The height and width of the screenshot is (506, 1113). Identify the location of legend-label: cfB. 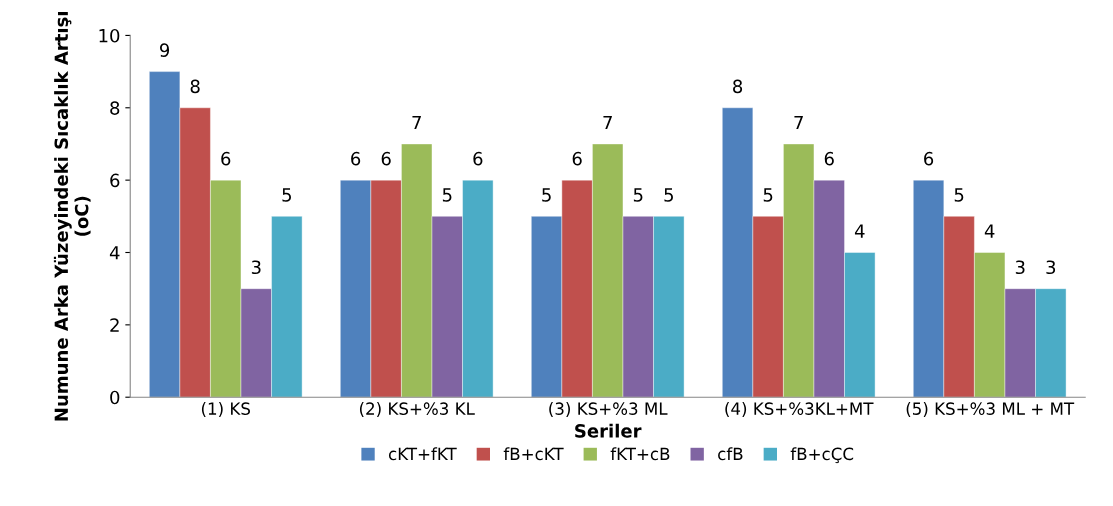
(730, 454).